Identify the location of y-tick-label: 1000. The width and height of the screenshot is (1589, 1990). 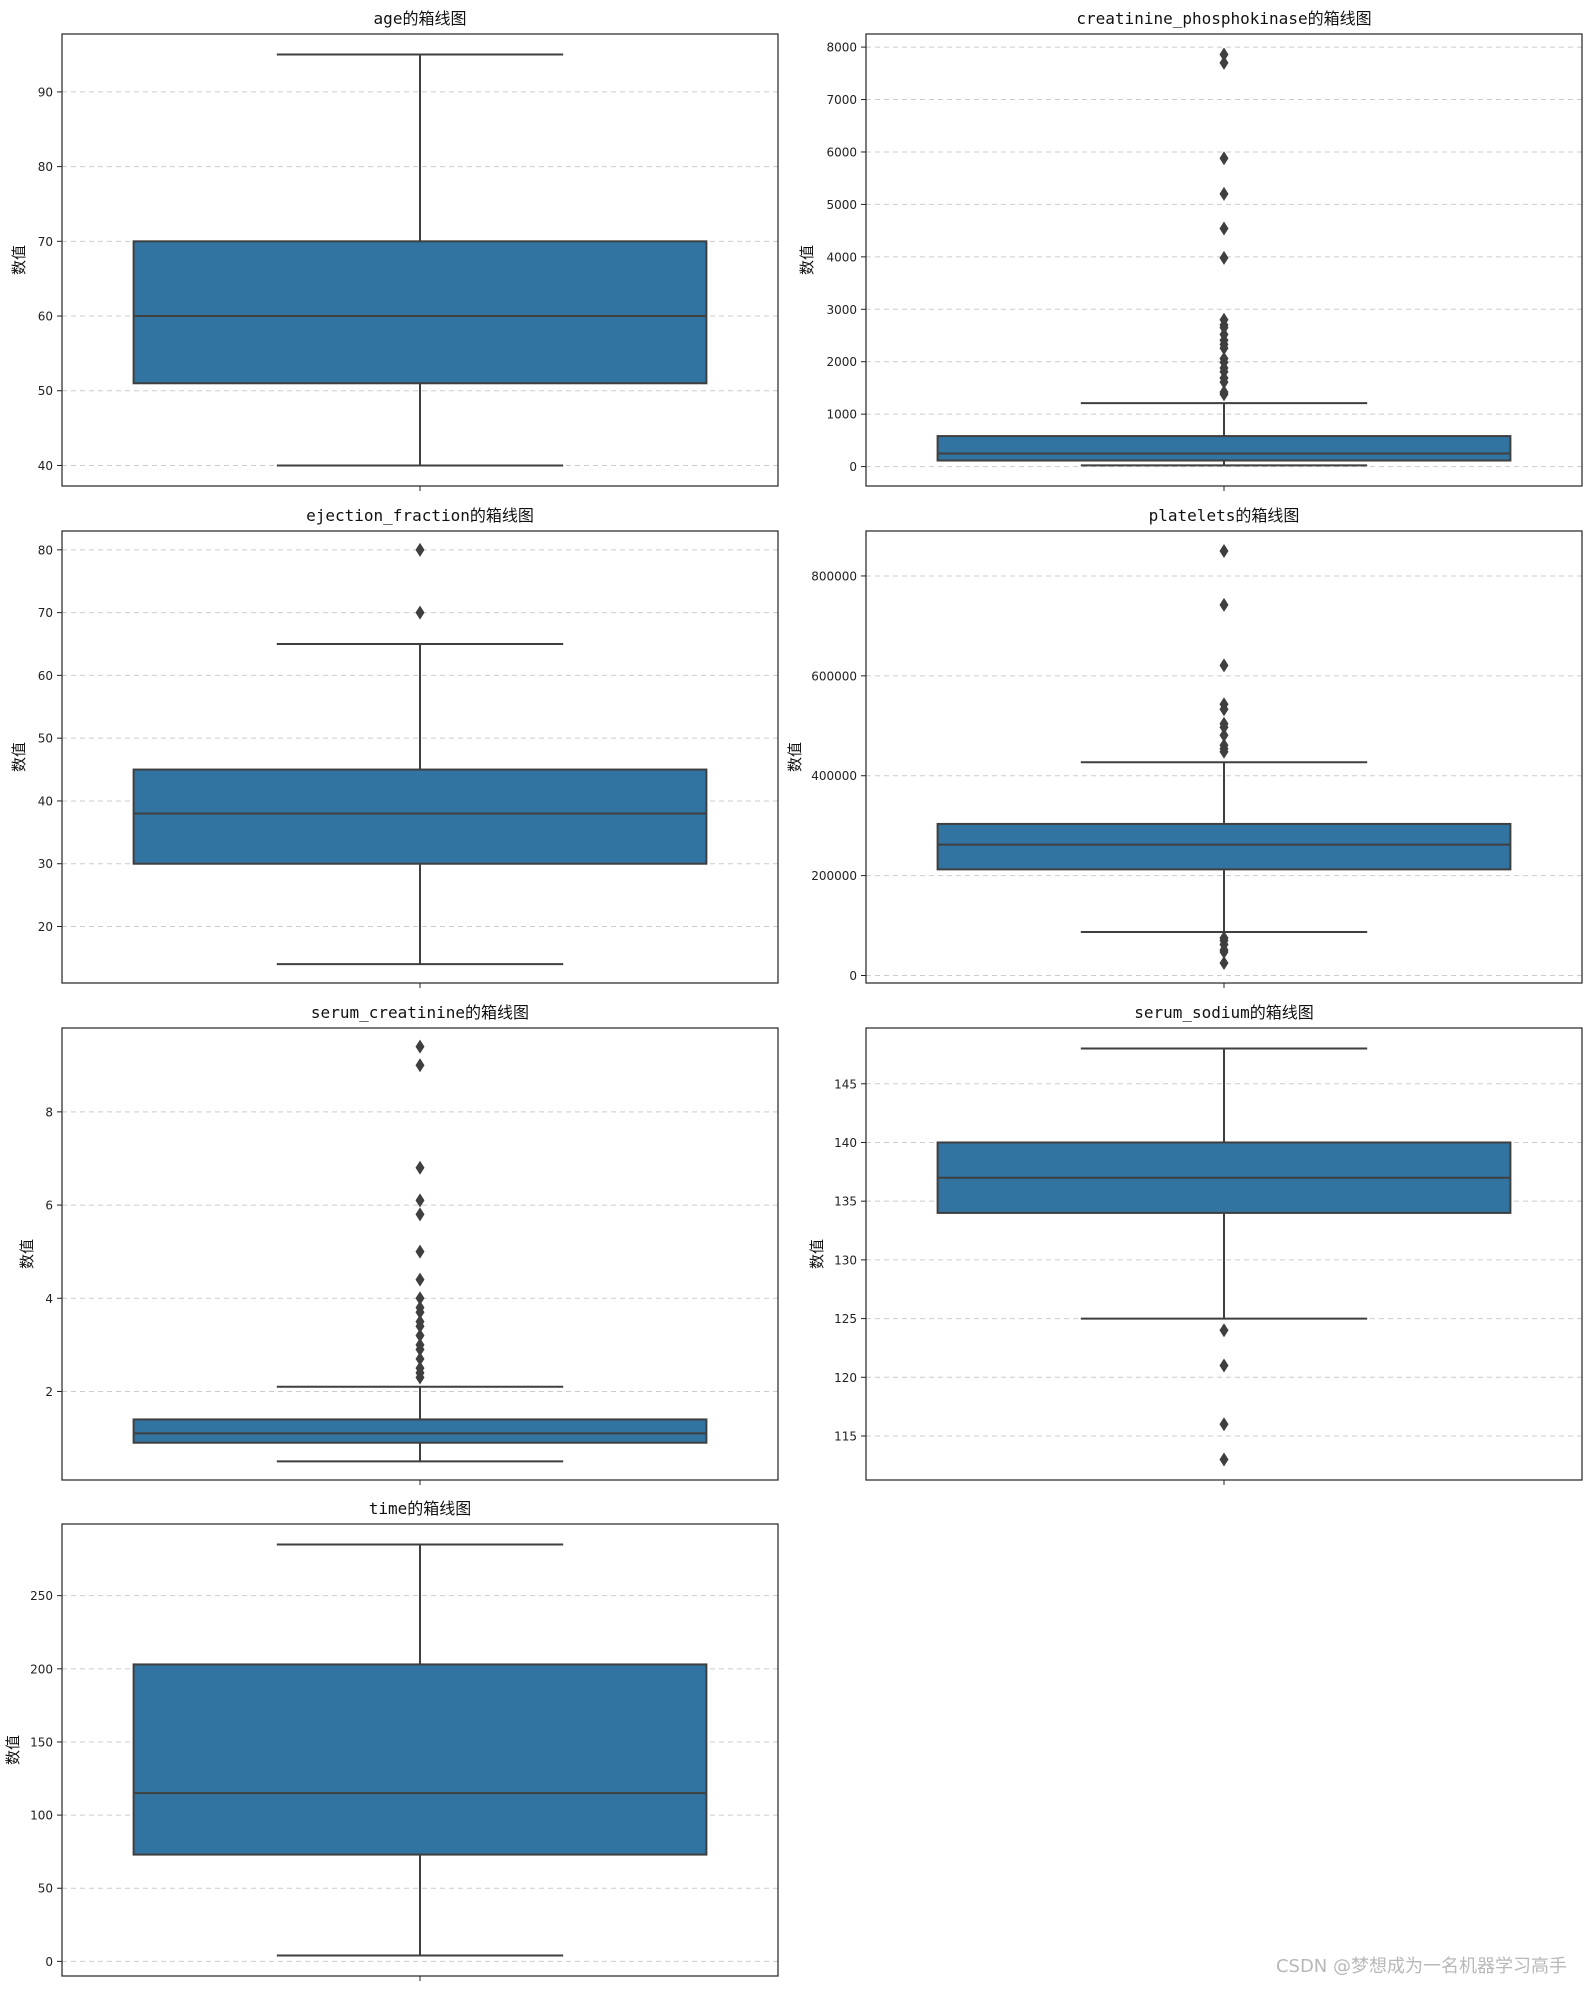
(841, 415).